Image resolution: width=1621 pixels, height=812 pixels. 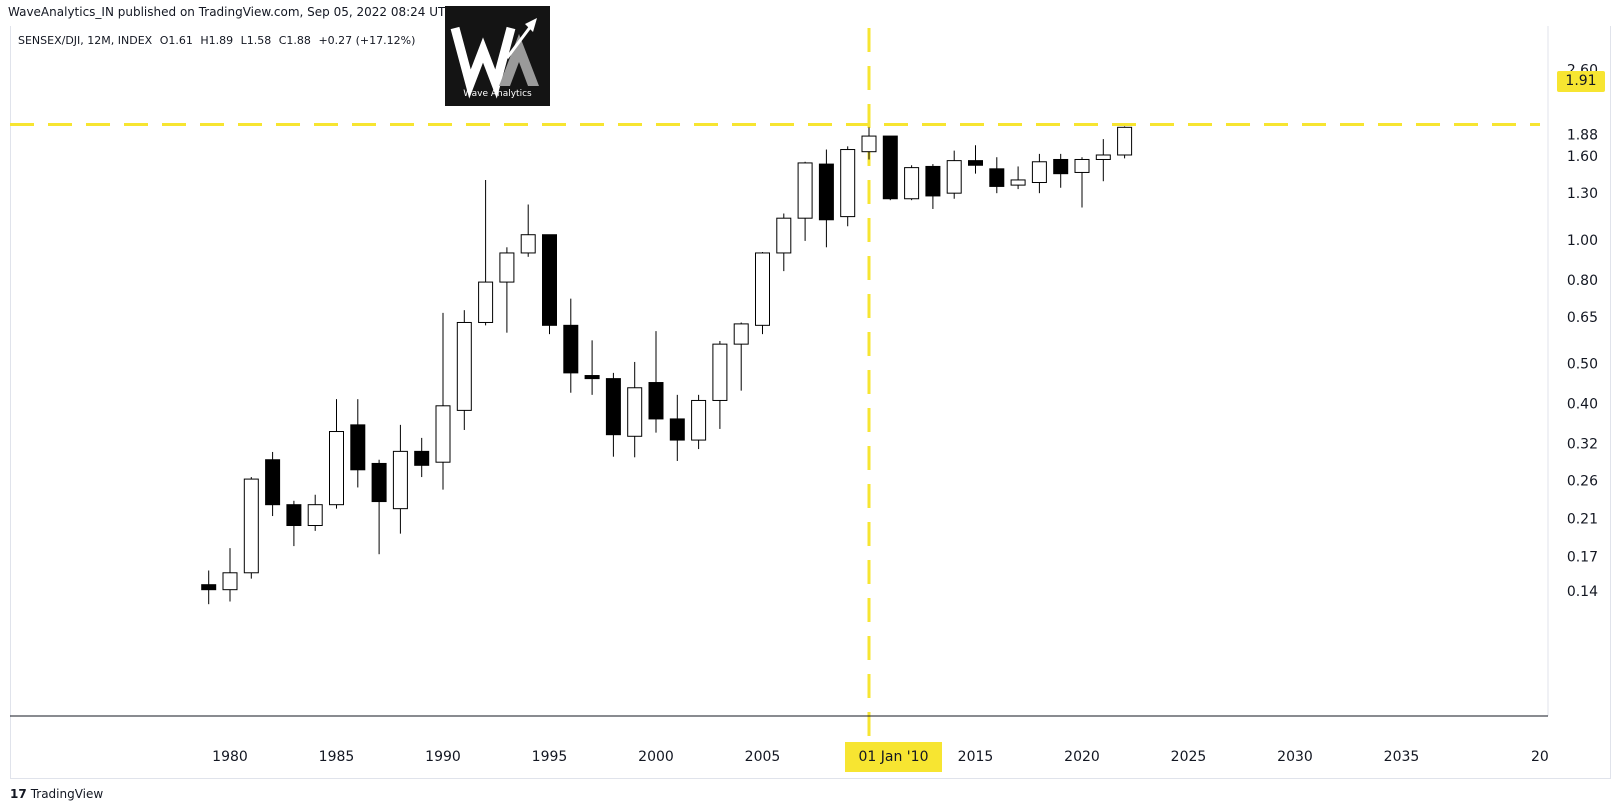 I want to click on legend-open: O1.61, so click(x=176, y=40).